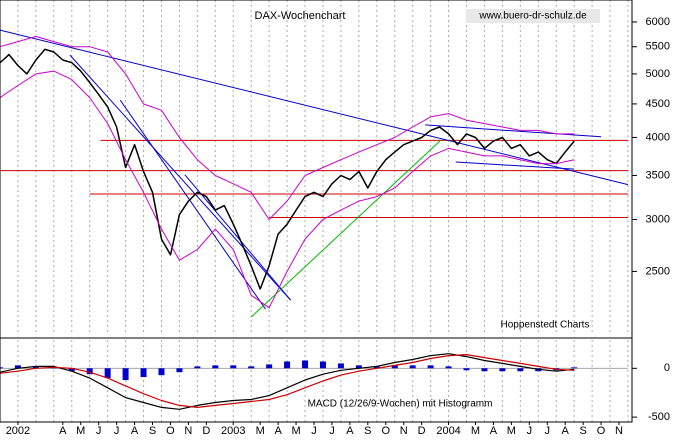  I want to click on y-tick-label: 5000, so click(658, 74).